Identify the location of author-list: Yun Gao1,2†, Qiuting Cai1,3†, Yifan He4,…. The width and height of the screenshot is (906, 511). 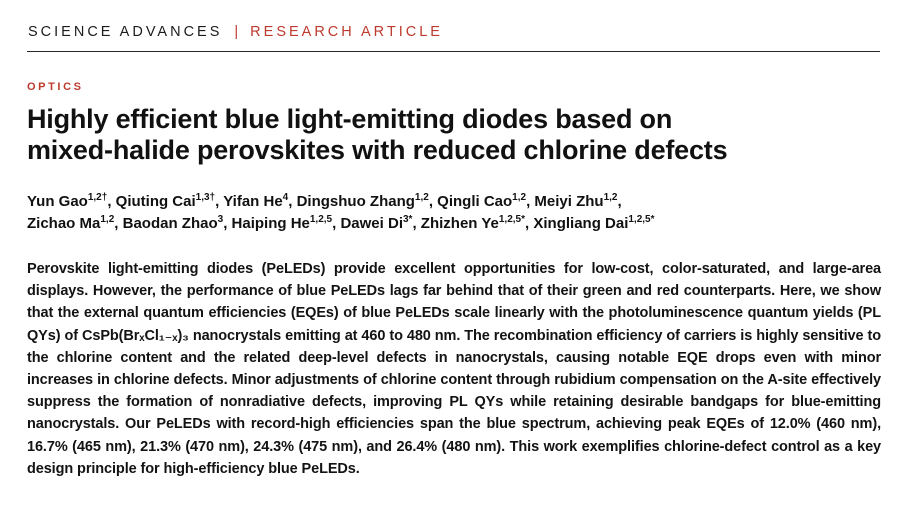
(453, 213).